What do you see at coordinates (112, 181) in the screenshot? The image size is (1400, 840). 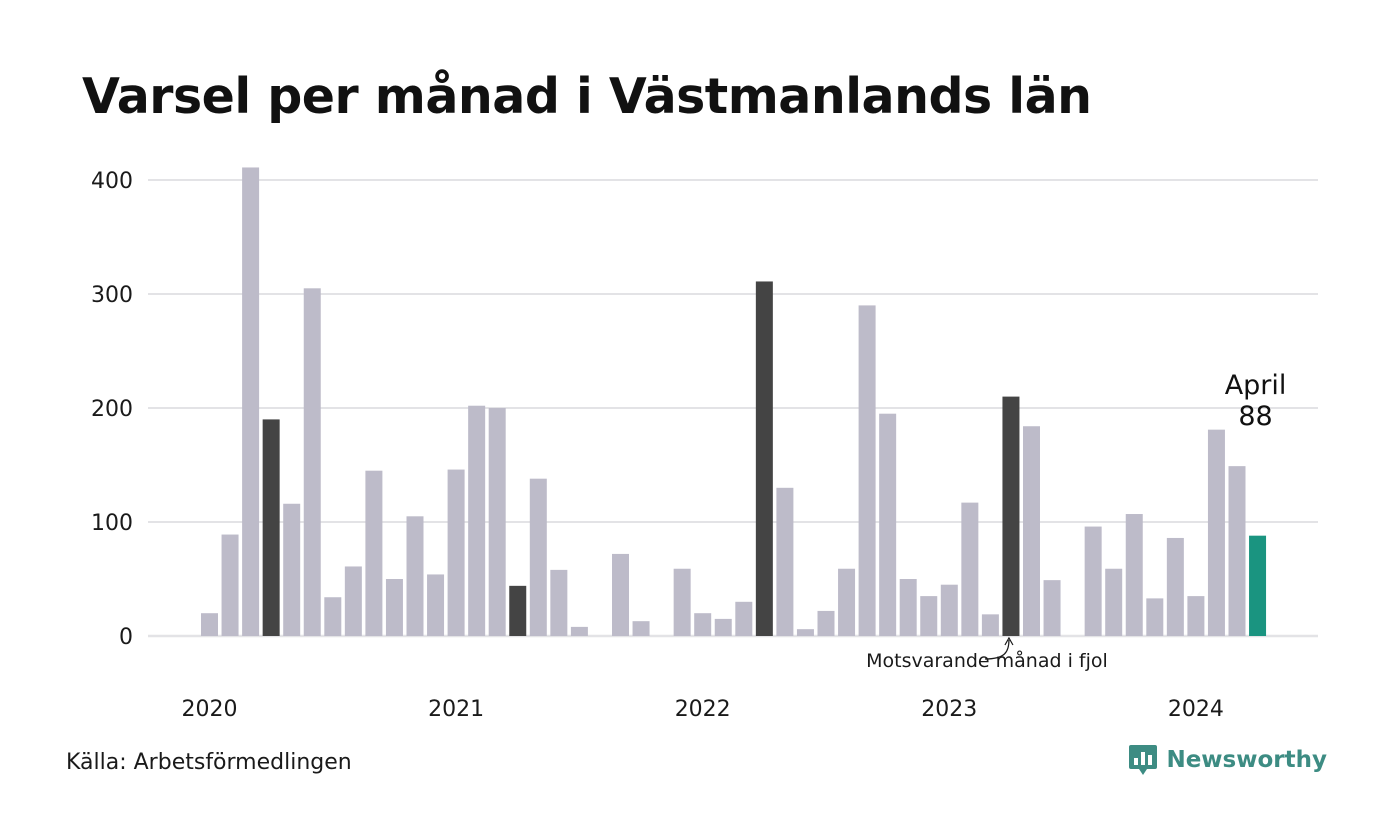 I see `y-tick-label: 400` at bounding box center [112, 181].